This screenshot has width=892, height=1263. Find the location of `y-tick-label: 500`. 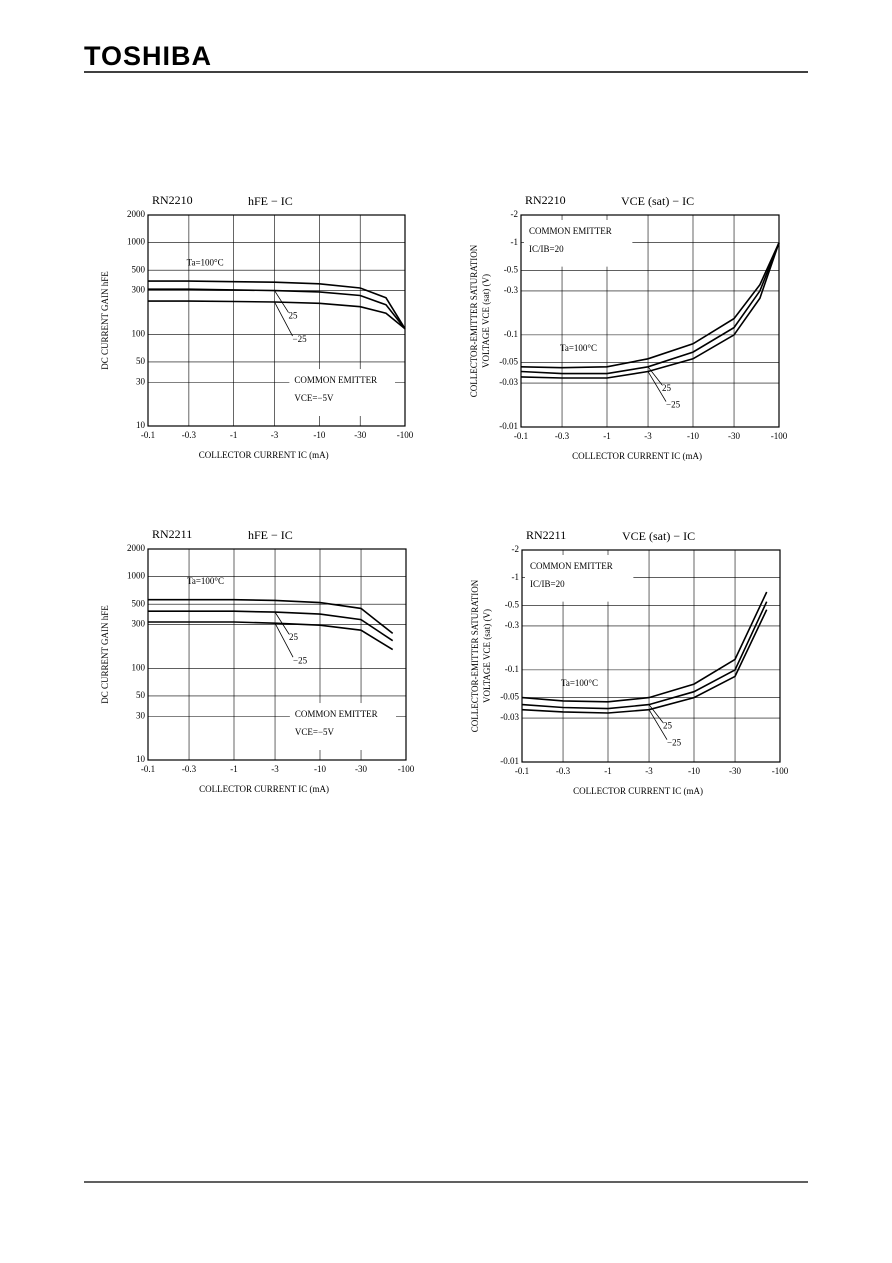

y-tick-label: 500 is located at coordinates (139, 603).